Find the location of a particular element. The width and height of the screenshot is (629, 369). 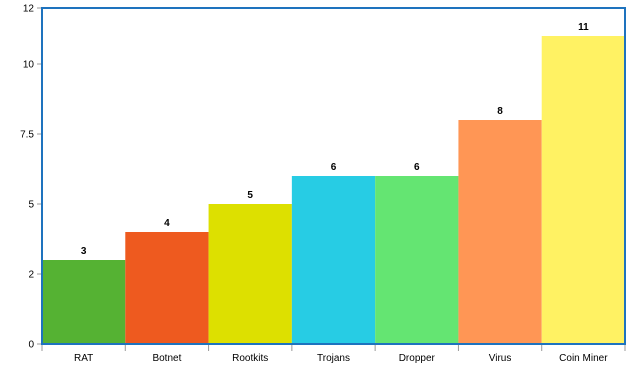

bar-virus is located at coordinates (500, 232).